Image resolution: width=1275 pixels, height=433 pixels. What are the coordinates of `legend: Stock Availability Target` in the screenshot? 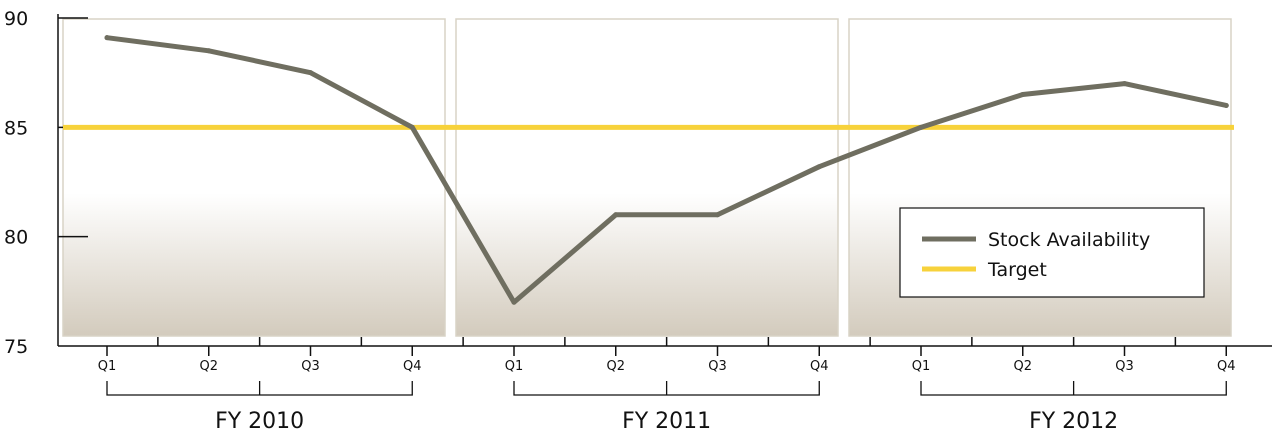 It's located at (1052, 252).